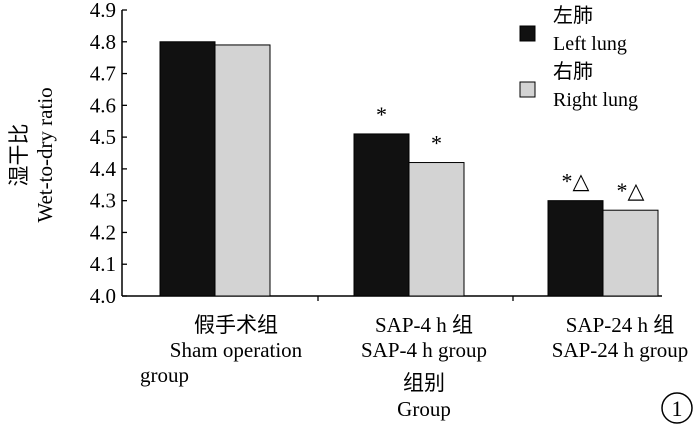 The image size is (700, 433). What do you see at coordinates (103, 42) in the screenshot?
I see `y-tick-label: 4.8` at bounding box center [103, 42].